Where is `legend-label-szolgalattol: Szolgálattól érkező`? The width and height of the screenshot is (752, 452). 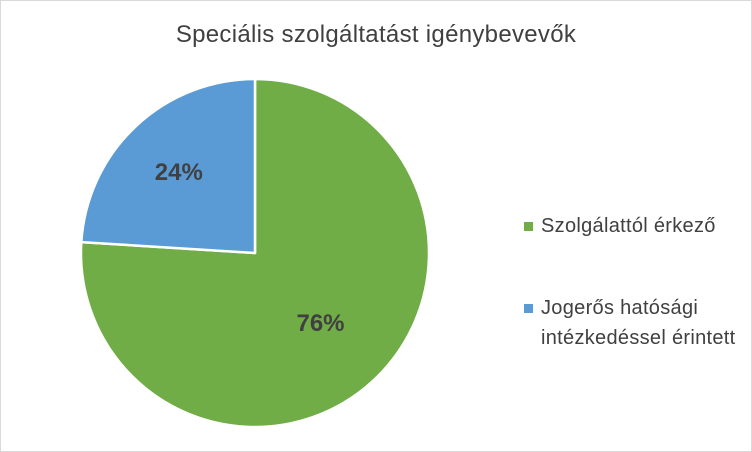 legend-label-szolgalattol: Szolgálattól érkező is located at coordinates (628, 226).